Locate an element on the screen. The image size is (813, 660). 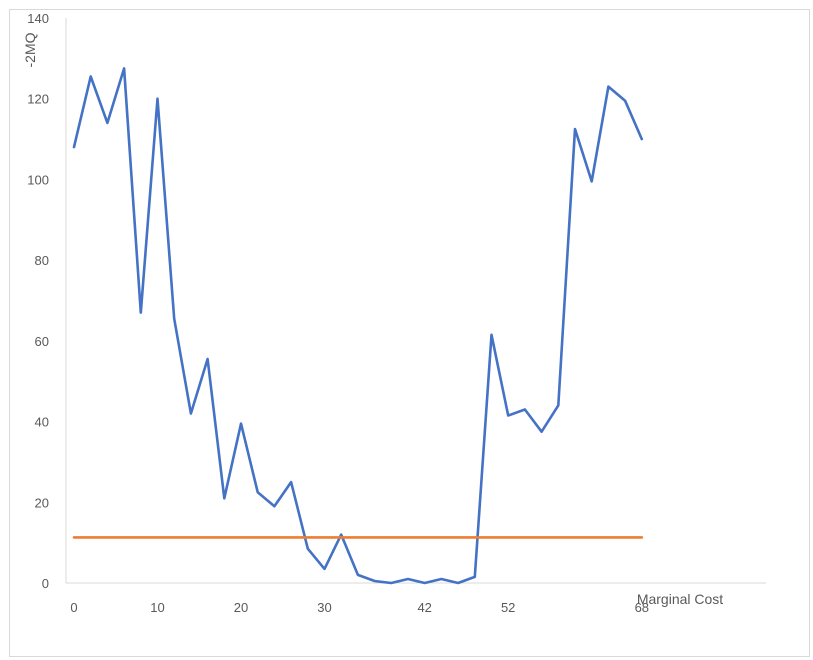
x-tick-labels: 0 10 20 30 42 52 68 is located at coordinates (359, 607).